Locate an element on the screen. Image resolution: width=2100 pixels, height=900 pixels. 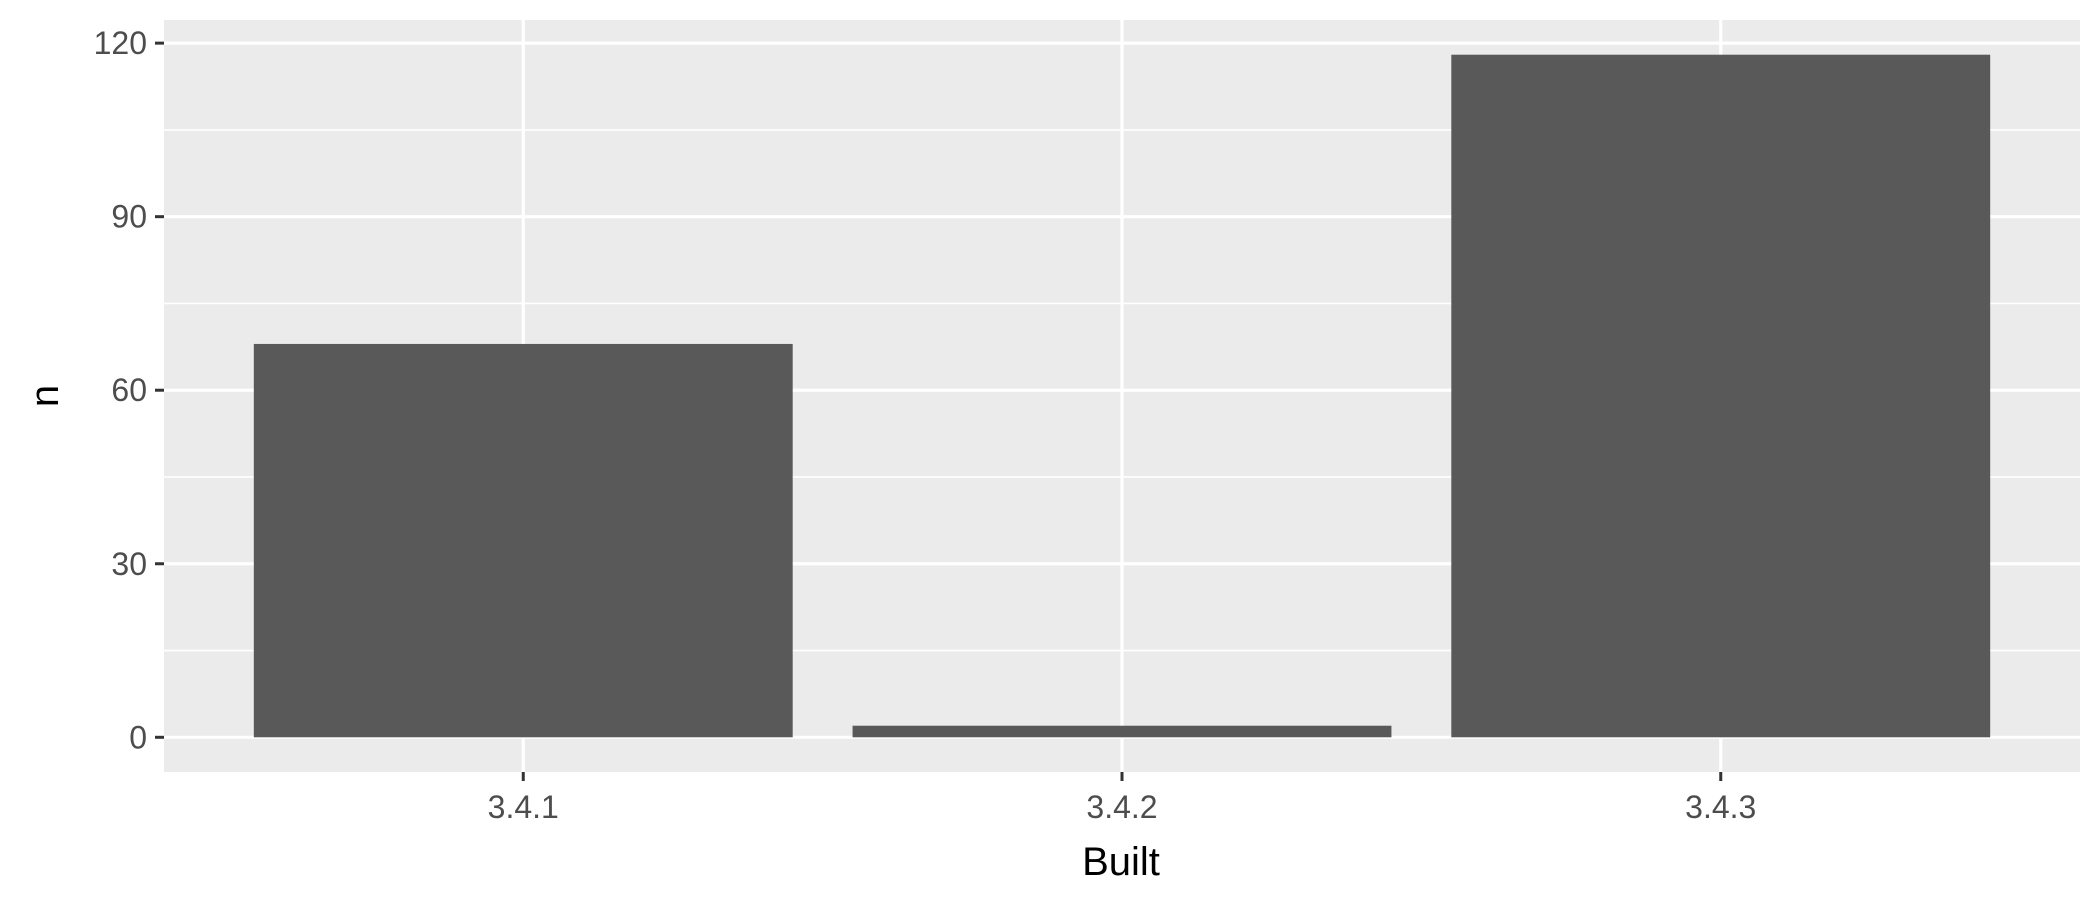
y-tick-label: 120 is located at coordinates (120, 43).